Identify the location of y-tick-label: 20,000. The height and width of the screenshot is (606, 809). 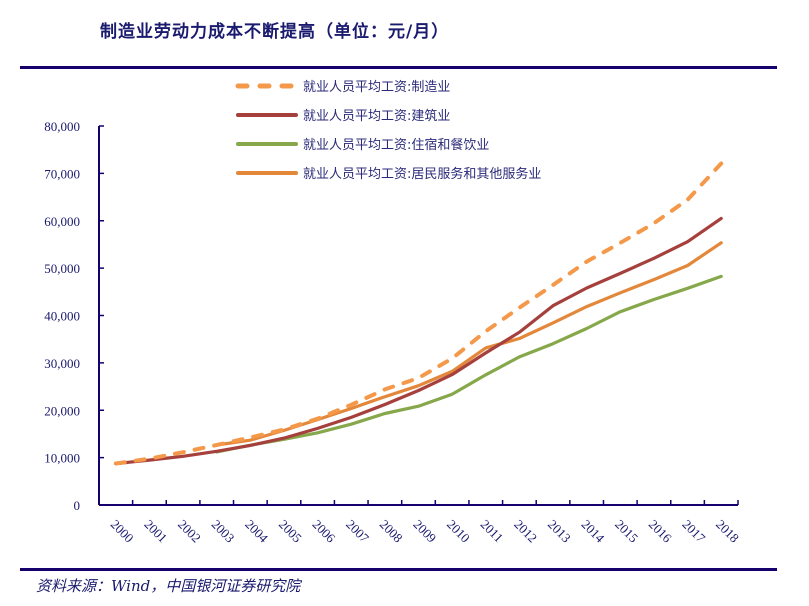
(62, 410).